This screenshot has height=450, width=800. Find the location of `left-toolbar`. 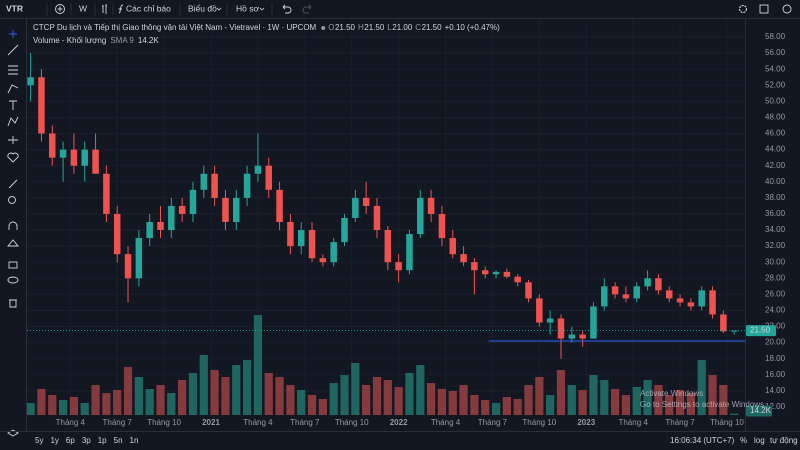

left-toolbar is located at coordinates (13, 225).